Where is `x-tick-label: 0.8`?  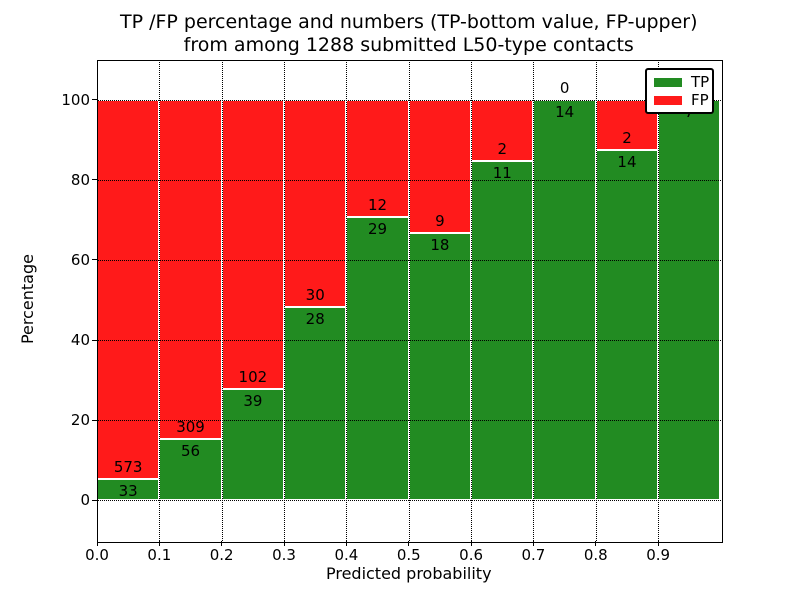
x-tick-label: 0.8 is located at coordinates (595, 554).